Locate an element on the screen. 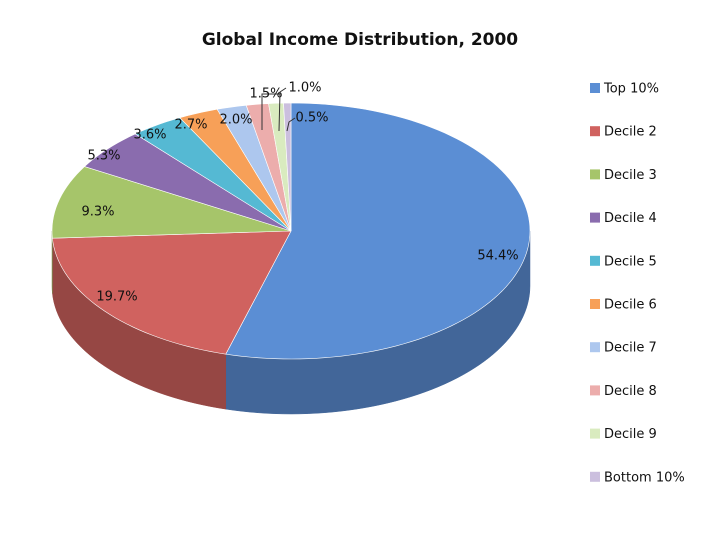  legend-label: Decile 7 is located at coordinates (630, 348).